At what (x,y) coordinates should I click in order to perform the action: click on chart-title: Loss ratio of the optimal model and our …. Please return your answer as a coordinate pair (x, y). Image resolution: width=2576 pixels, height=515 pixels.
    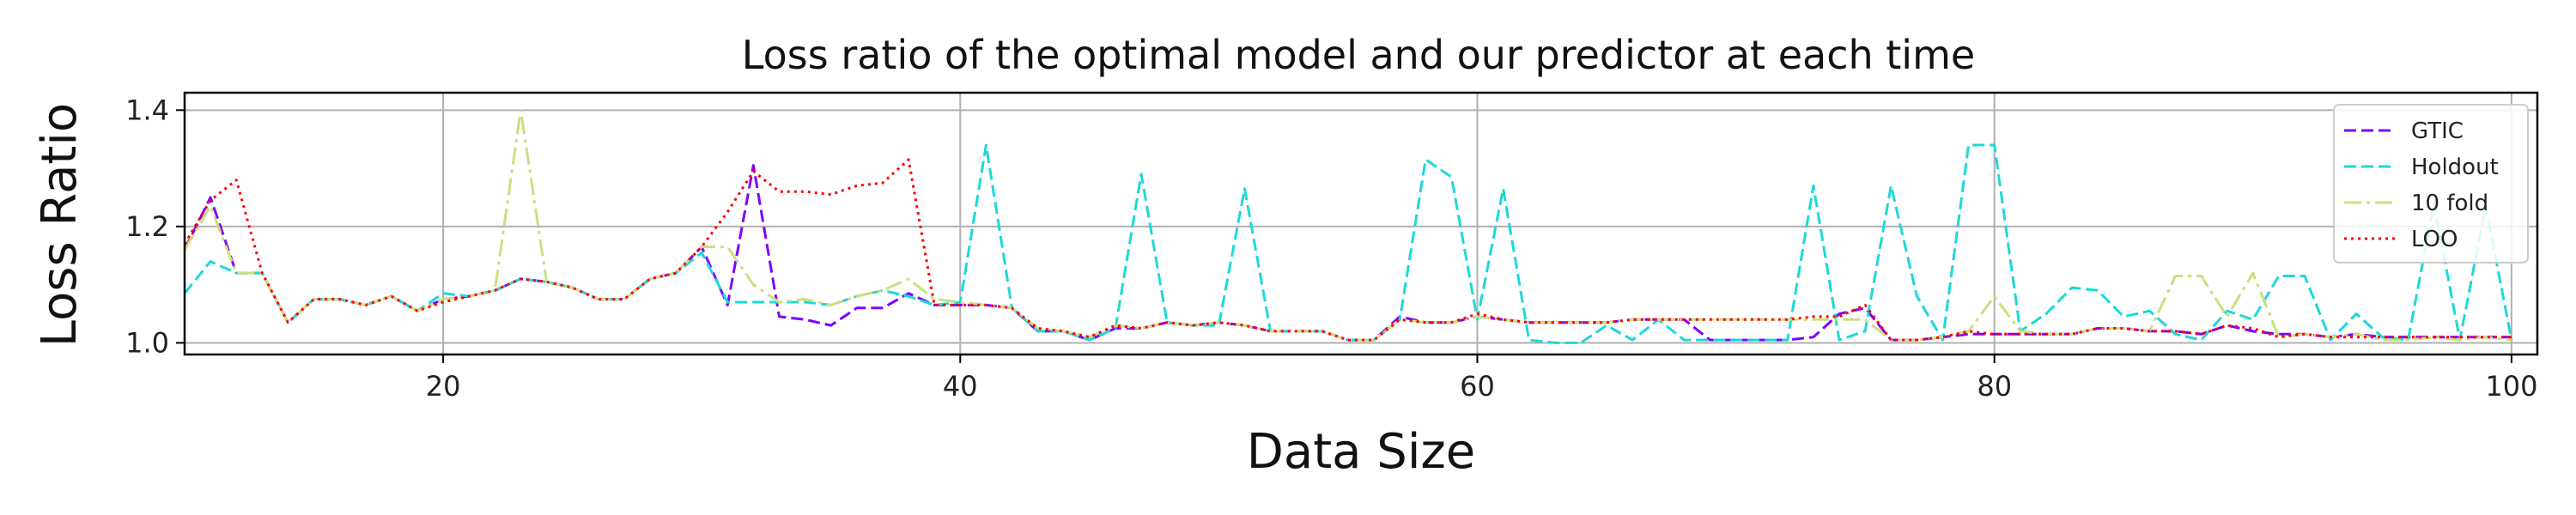
    Looking at the image, I should click on (1358, 55).